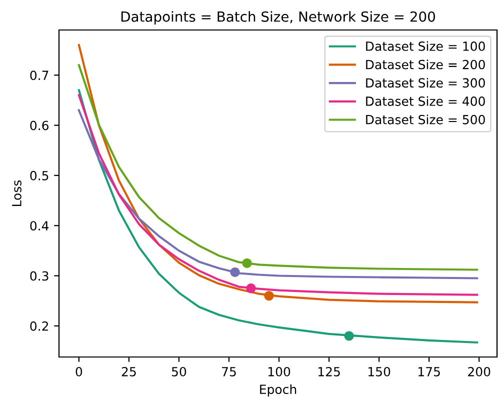 The image size is (498, 401). What do you see at coordinates (425, 46) in the screenshot?
I see `legend-label: Dataset Size = 100` at bounding box center [425, 46].